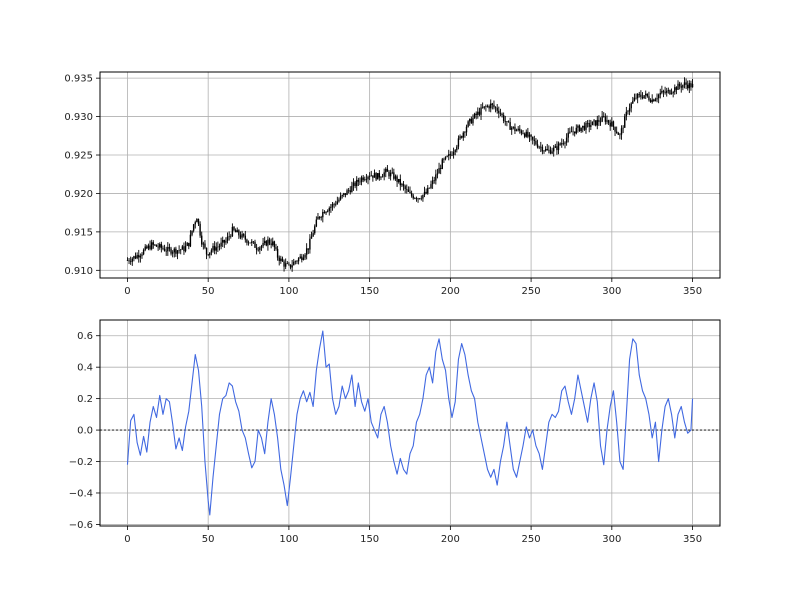 Image resolution: width=800 pixels, height=591 pixels. I want to click on price-x-tick-label: 300, so click(611, 291).